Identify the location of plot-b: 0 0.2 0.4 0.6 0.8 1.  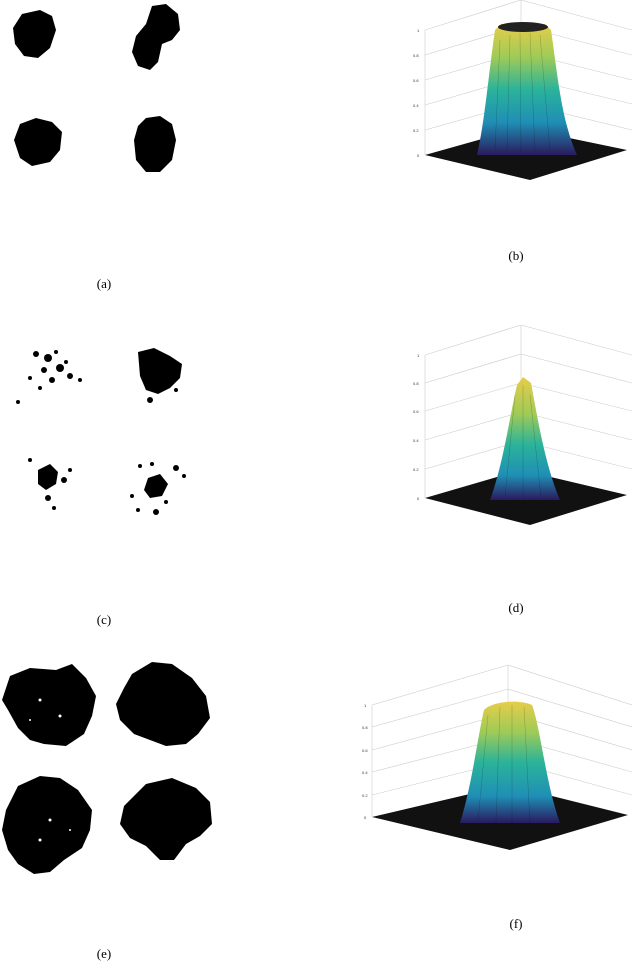
(513, 105).